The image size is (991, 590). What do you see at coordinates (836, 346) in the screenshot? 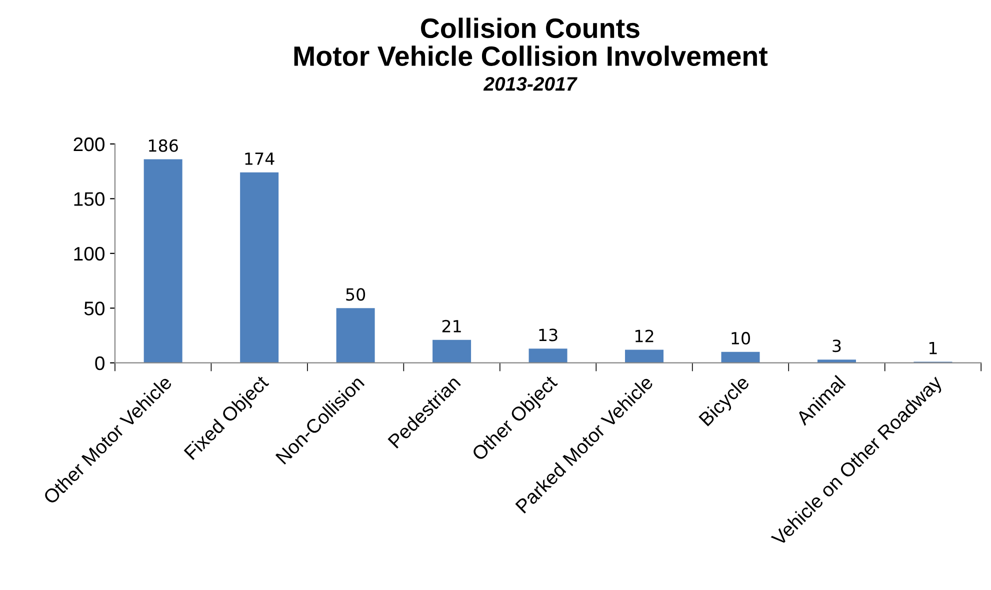
I see `data-label: 3` at bounding box center [836, 346].